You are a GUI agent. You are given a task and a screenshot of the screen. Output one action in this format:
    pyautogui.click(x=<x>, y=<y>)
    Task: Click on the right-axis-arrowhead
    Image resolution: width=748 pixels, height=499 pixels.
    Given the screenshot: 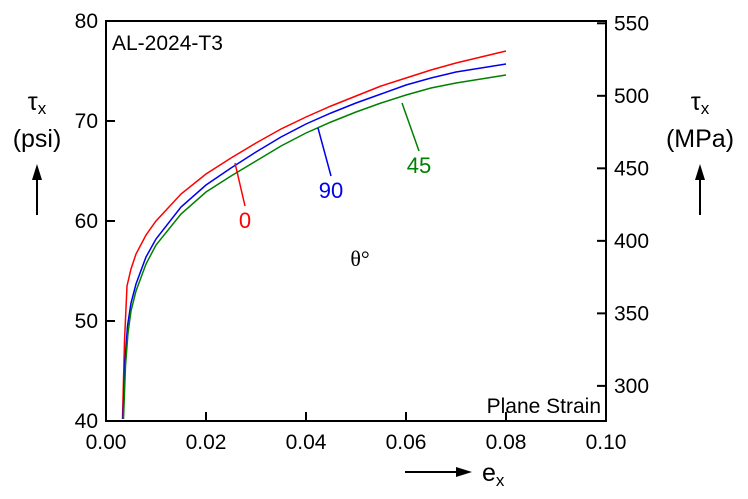 What is the action you would take?
    pyautogui.click(x=700, y=172)
    